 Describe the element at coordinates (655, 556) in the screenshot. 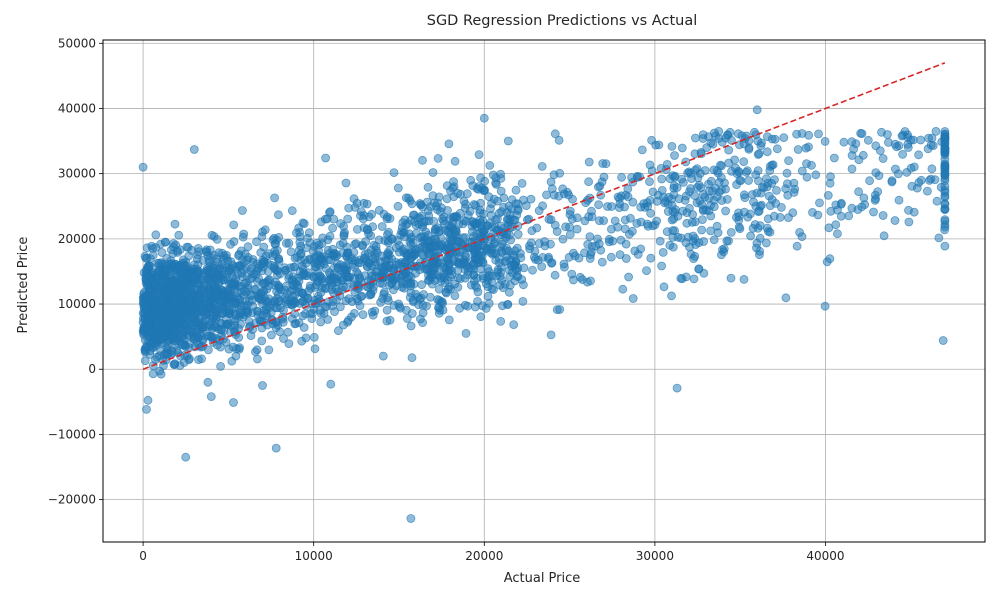

I see `x-tick-label: 30000` at that location.